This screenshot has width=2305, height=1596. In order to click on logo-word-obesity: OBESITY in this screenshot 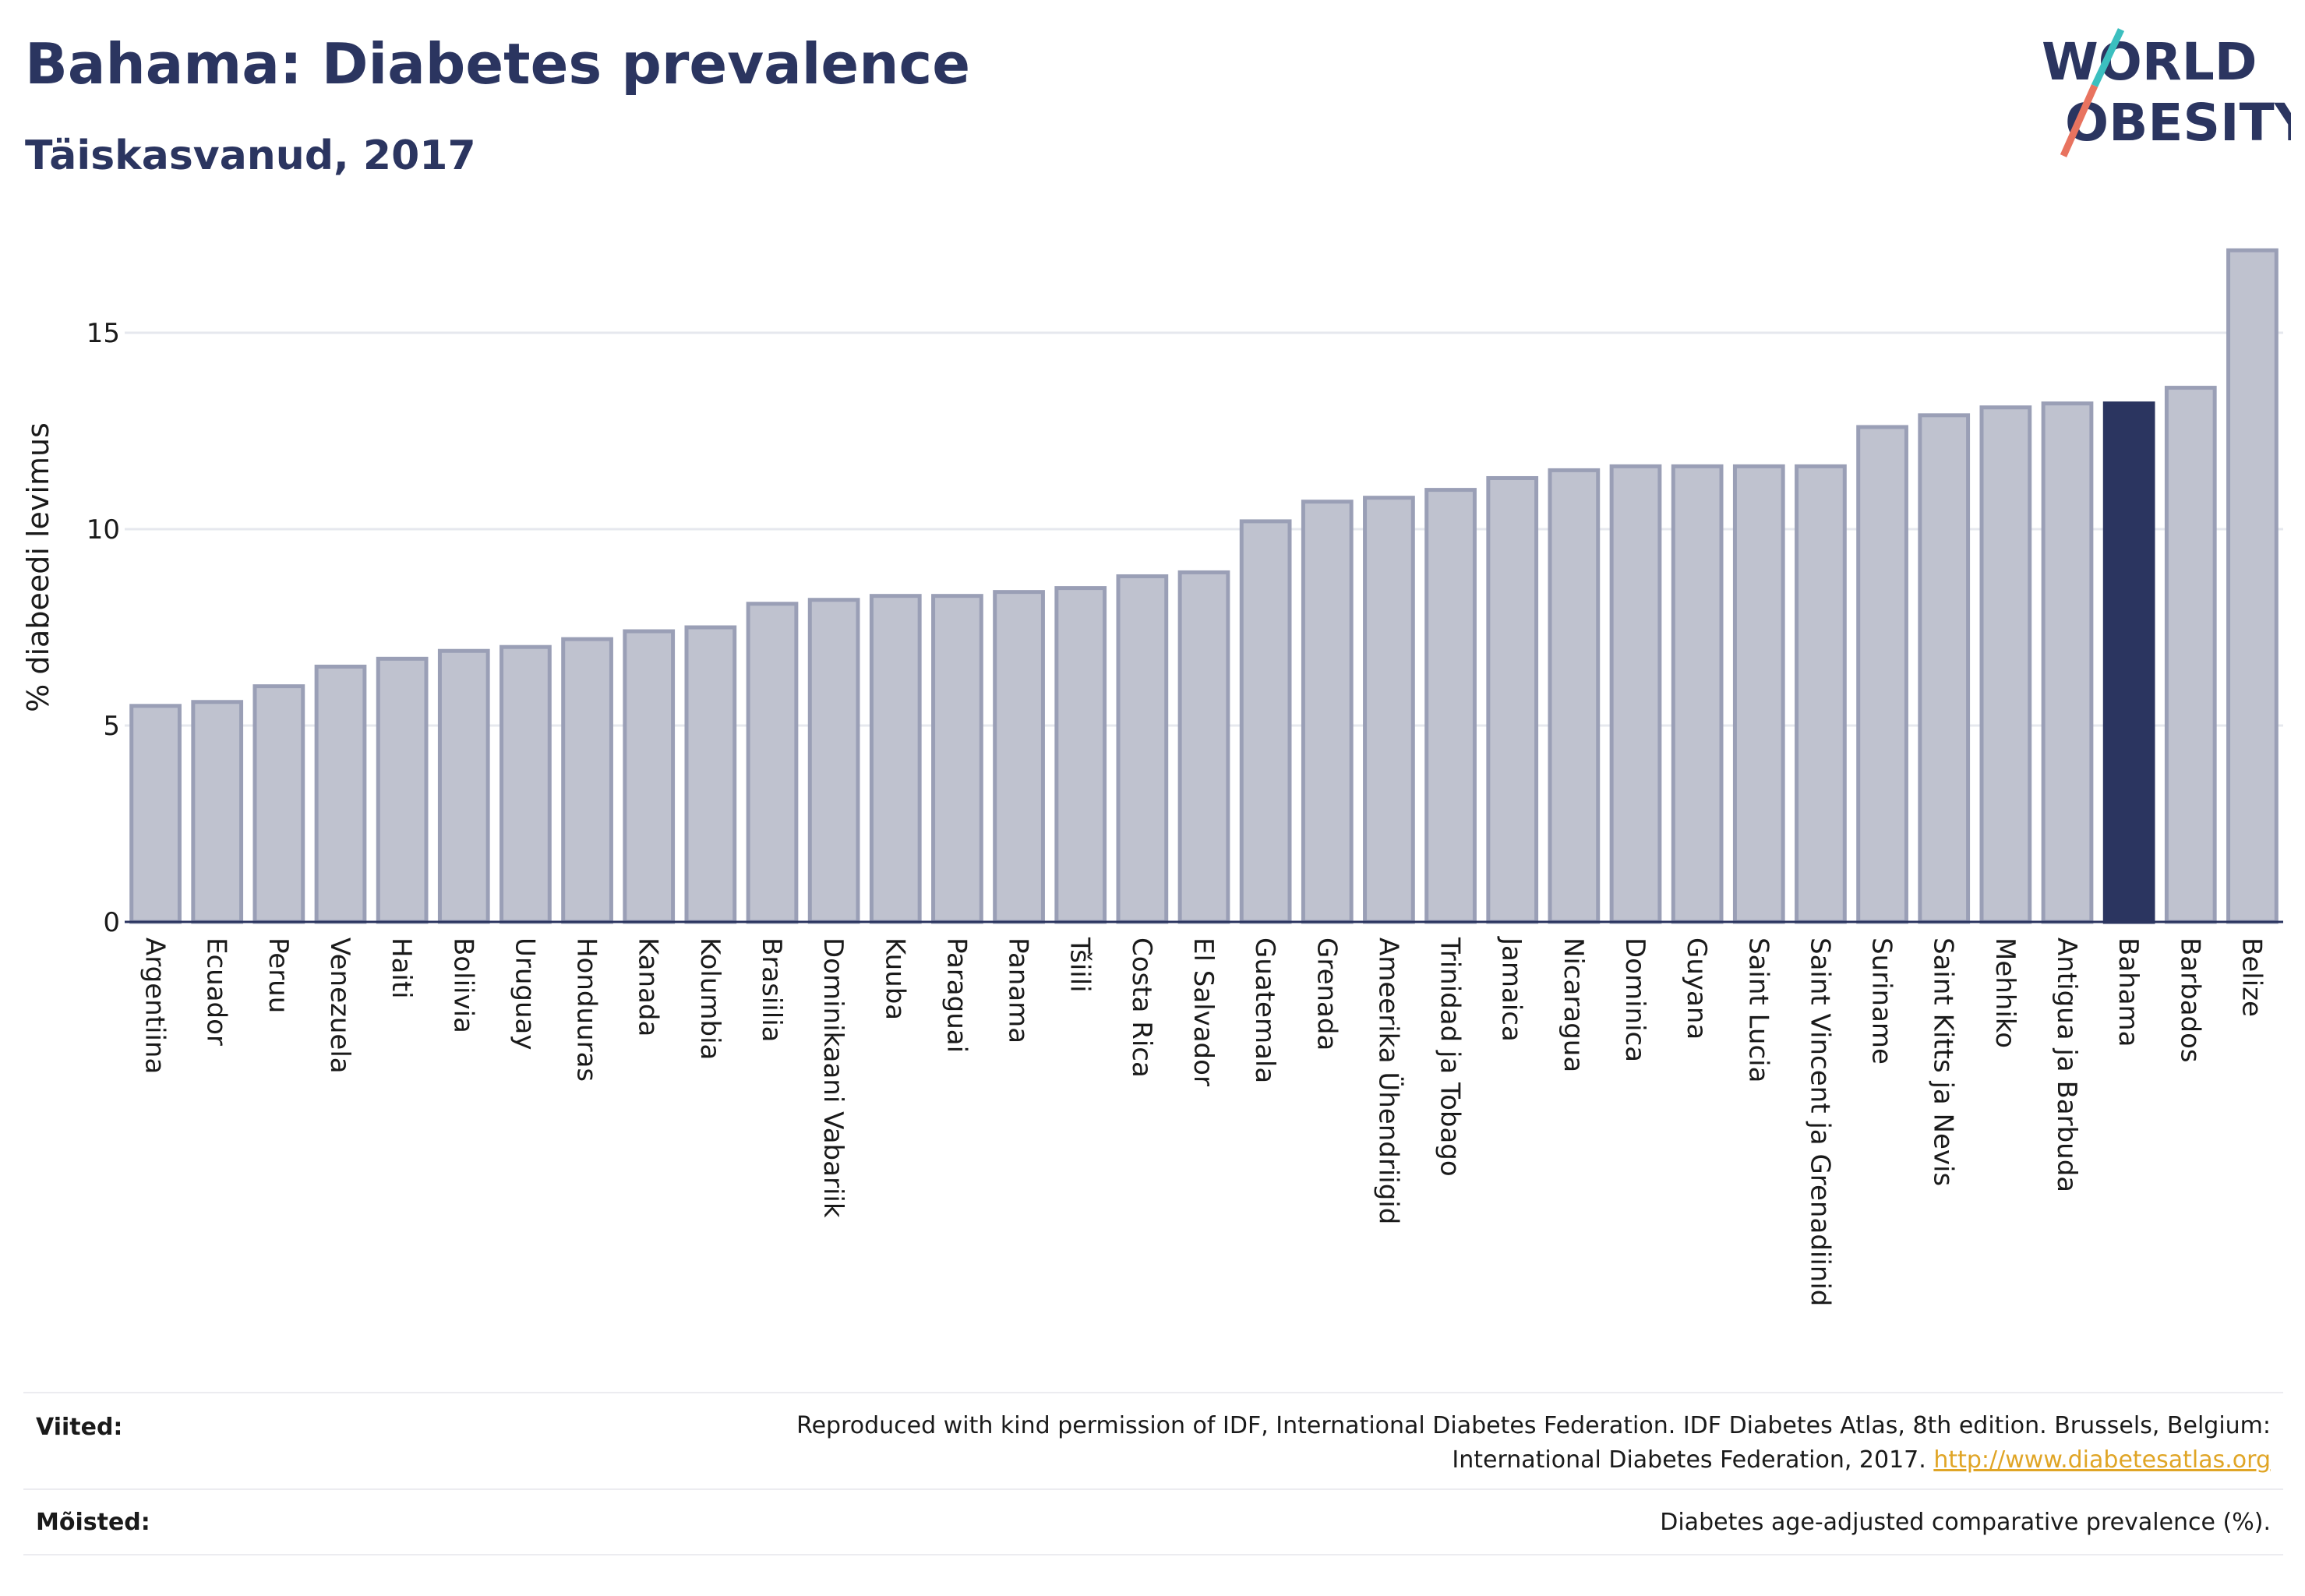, I will do `click(2178, 123)`.